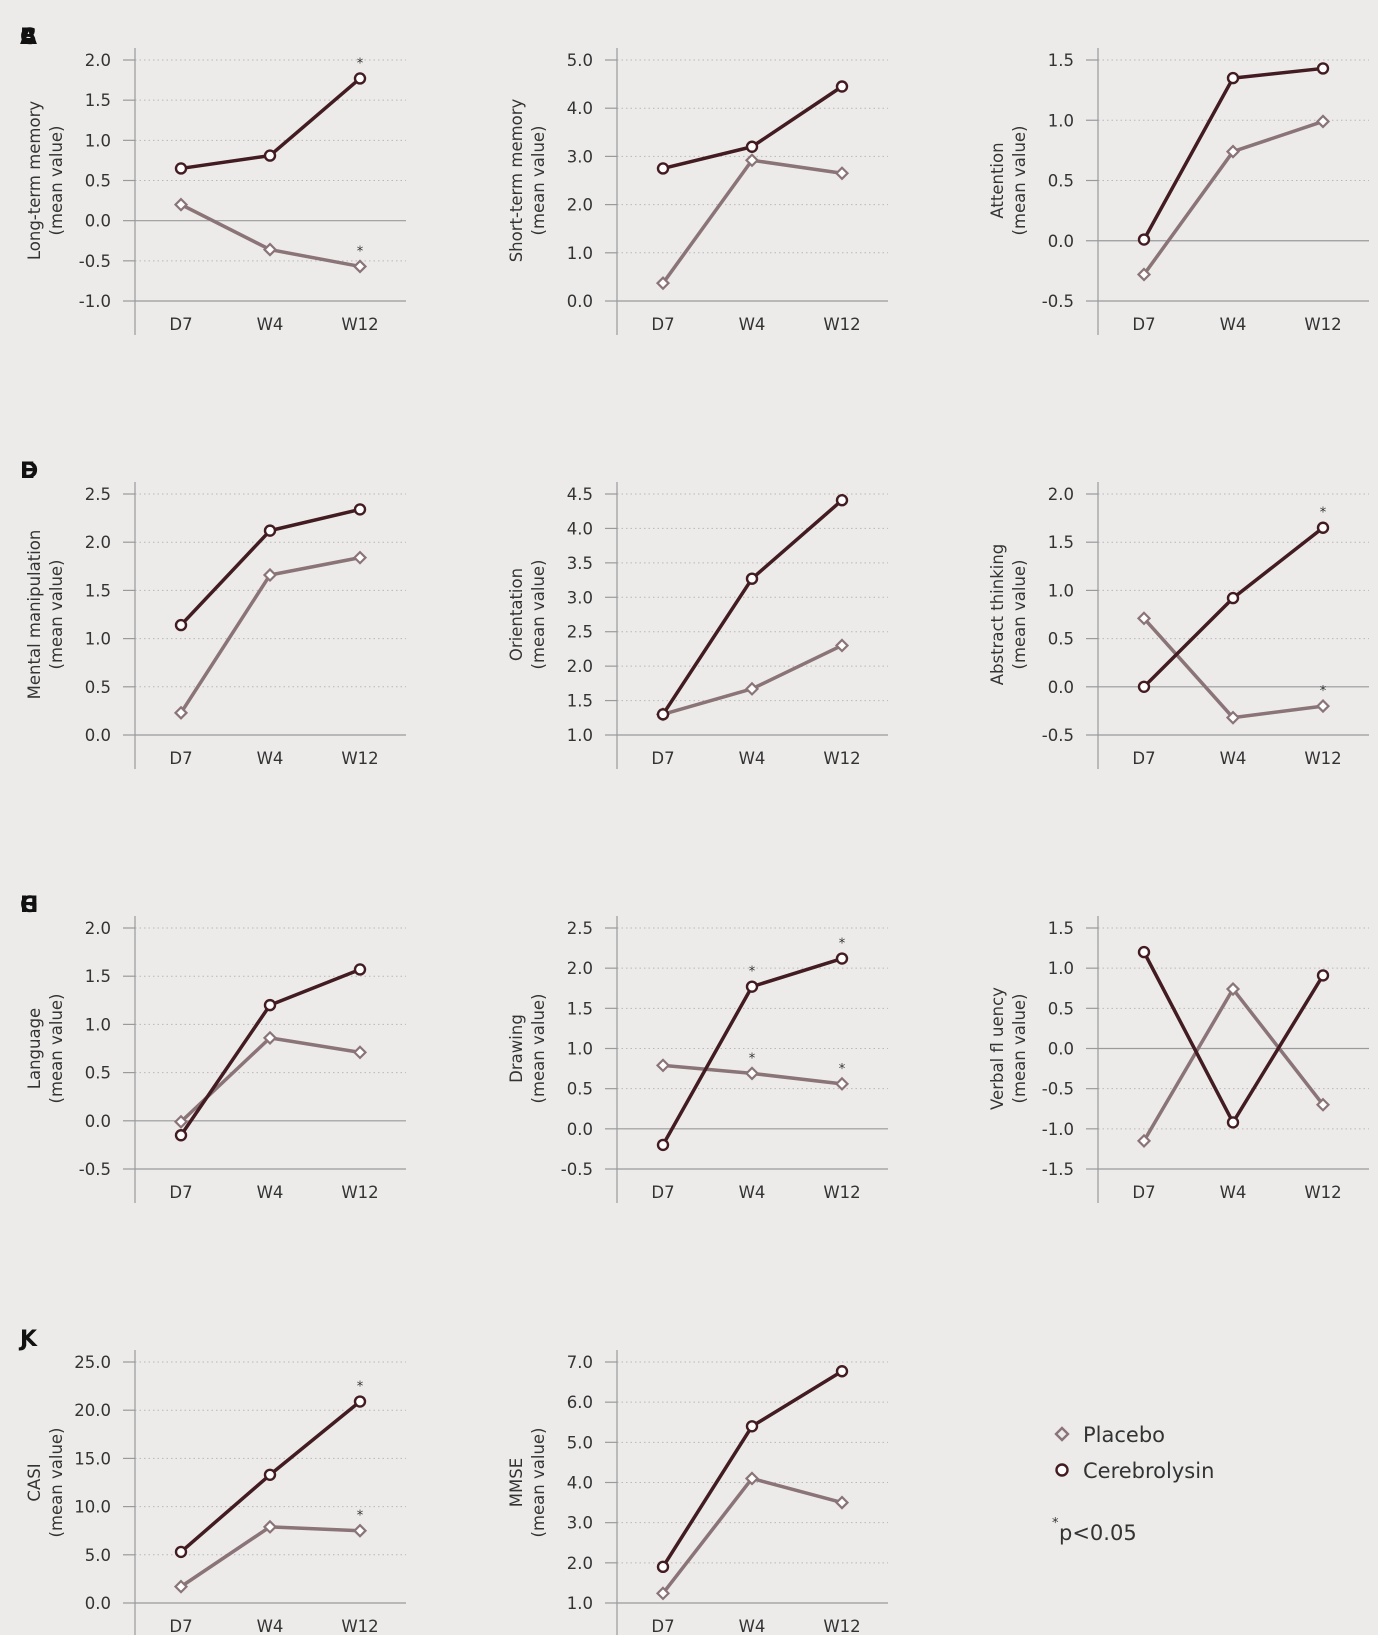  What do you see at coordinates (1008, 615) in the screenshot?
I see `y-axis-label: Abstract thinking (mean value)` at bounding box center [1008, 615].